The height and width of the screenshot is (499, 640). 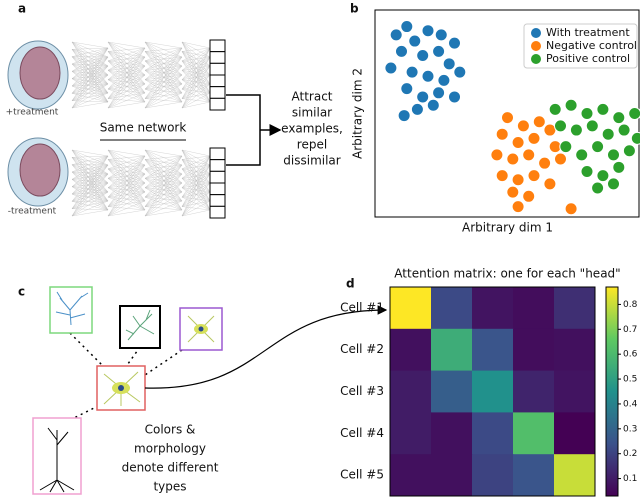 What do you see at coordinates (630, 330) in the screenshot?
I see `colorbar-tick-label: 0.7` at bounding box center [630, 330].